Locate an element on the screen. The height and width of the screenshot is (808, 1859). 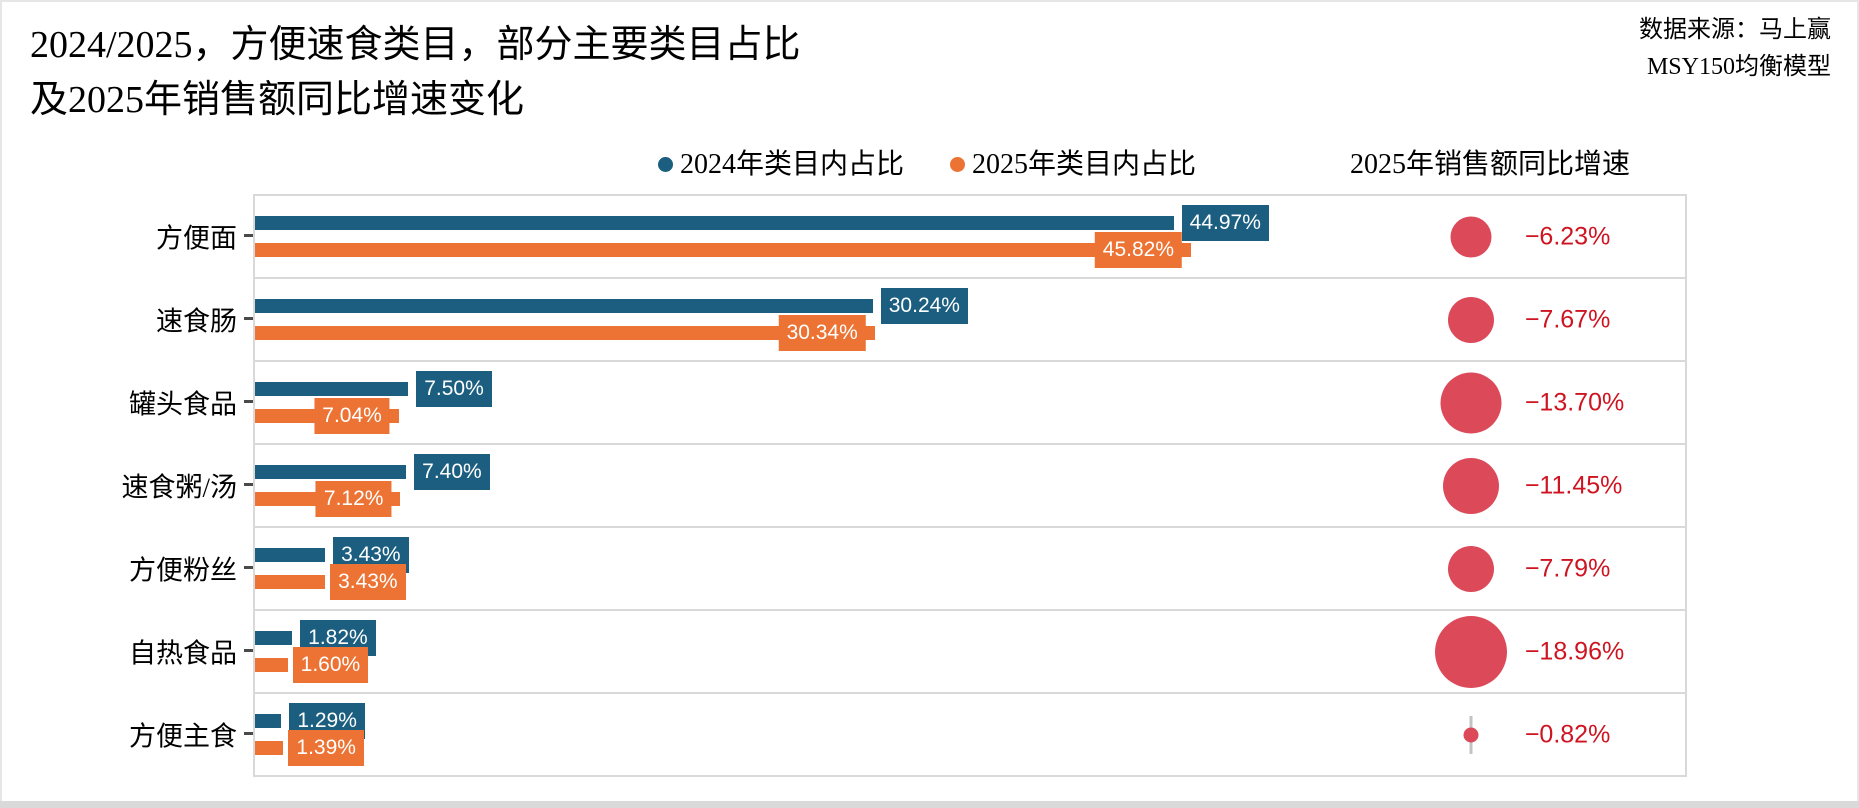
growth-value-label: −7.79% is located at coordinates (1567, 568).